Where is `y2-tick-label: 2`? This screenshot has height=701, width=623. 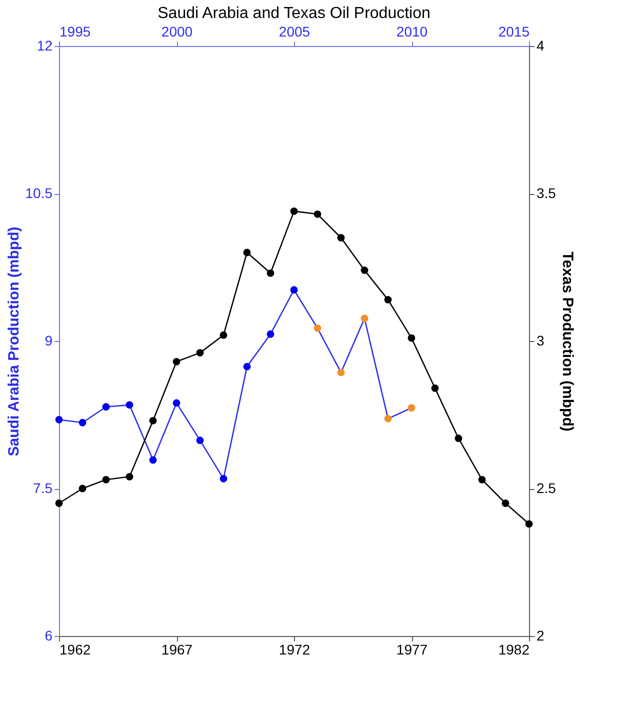 y2-tick-label: 2 is located at coordinates (540, 636).